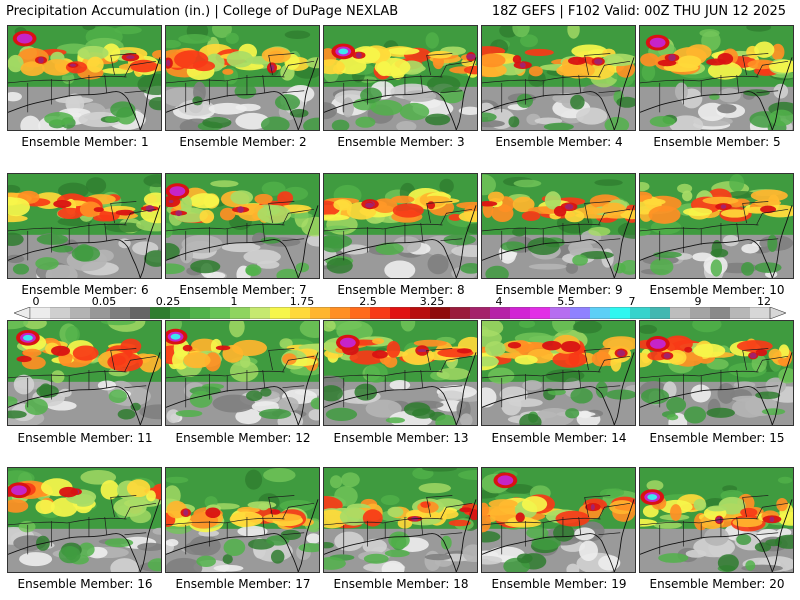 The width and height of the screenshot is (800, 600). Describe the element at coordinates (85, 142) in the screenshot. I see `ensemble-member-label: Ensemble Member: 1` at that location.